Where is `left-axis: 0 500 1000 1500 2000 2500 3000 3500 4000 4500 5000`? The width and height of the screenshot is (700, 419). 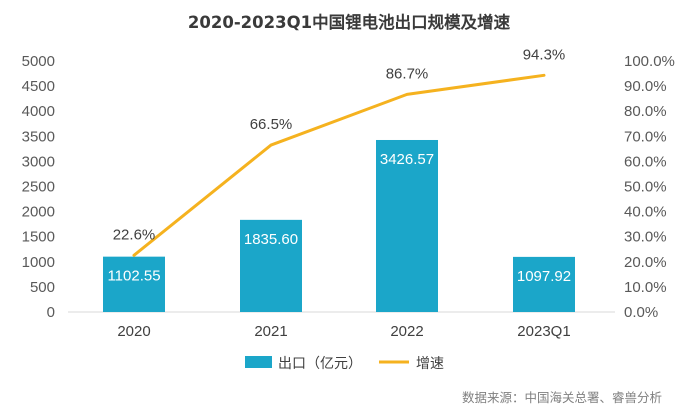 left-axis: 0 500 1000 1500 2000 2500 3000 3500 4000 4500 5000 is located at coordinates (38, 187).